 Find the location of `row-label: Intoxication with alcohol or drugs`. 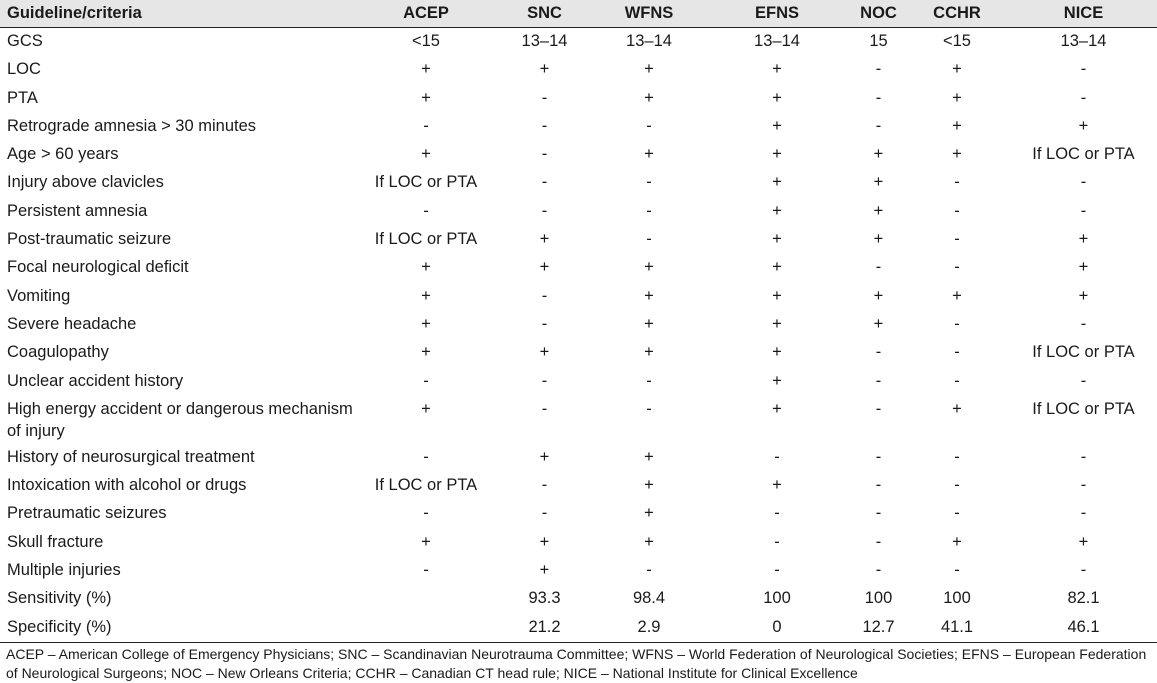

row-label: Intoxication with alcohol or drugs is located at coordinates (127, 485).